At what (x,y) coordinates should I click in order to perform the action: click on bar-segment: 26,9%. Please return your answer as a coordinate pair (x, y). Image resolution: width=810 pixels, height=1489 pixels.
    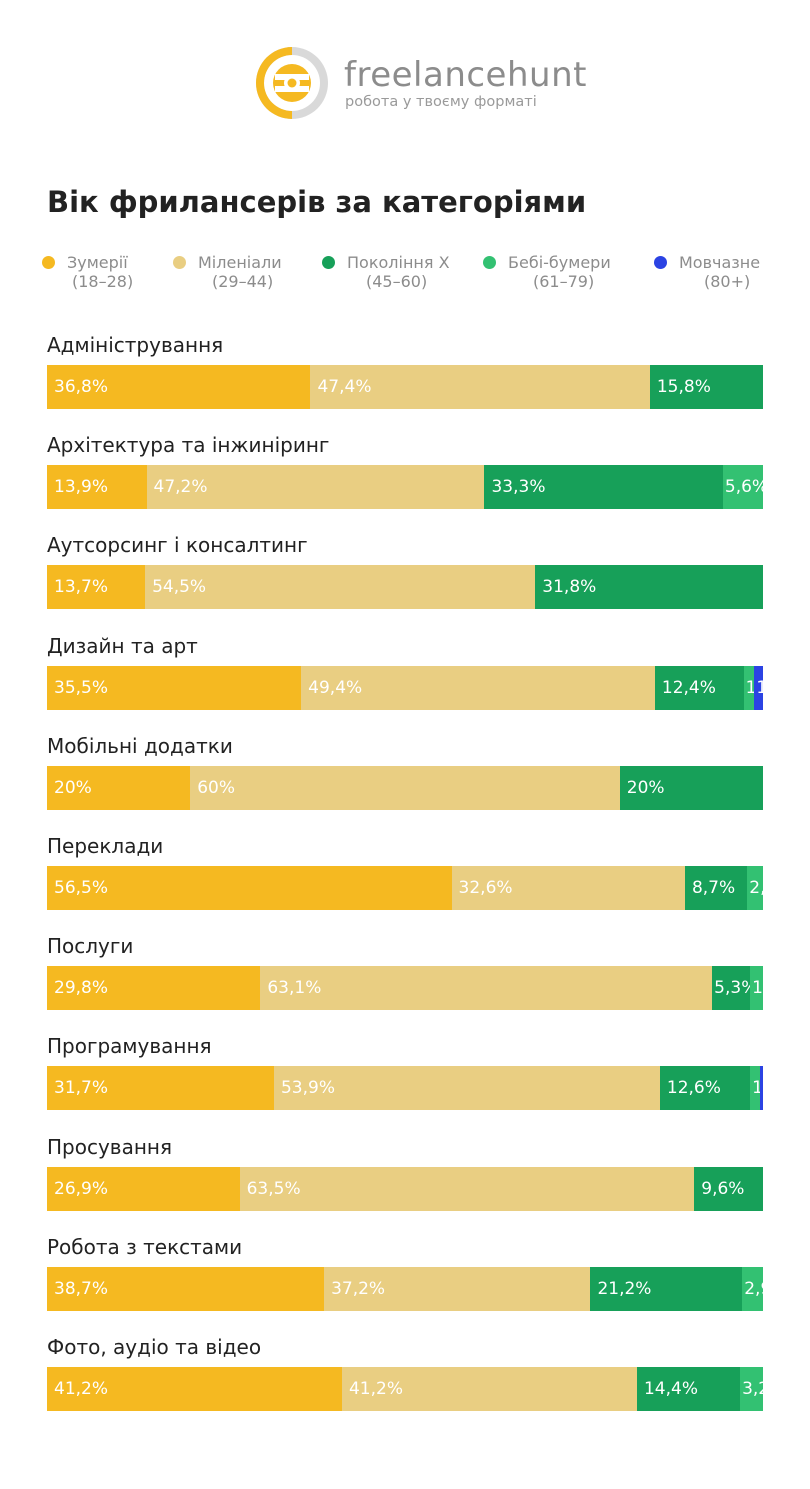
    Looking at the image, I should click on (143, 1188).